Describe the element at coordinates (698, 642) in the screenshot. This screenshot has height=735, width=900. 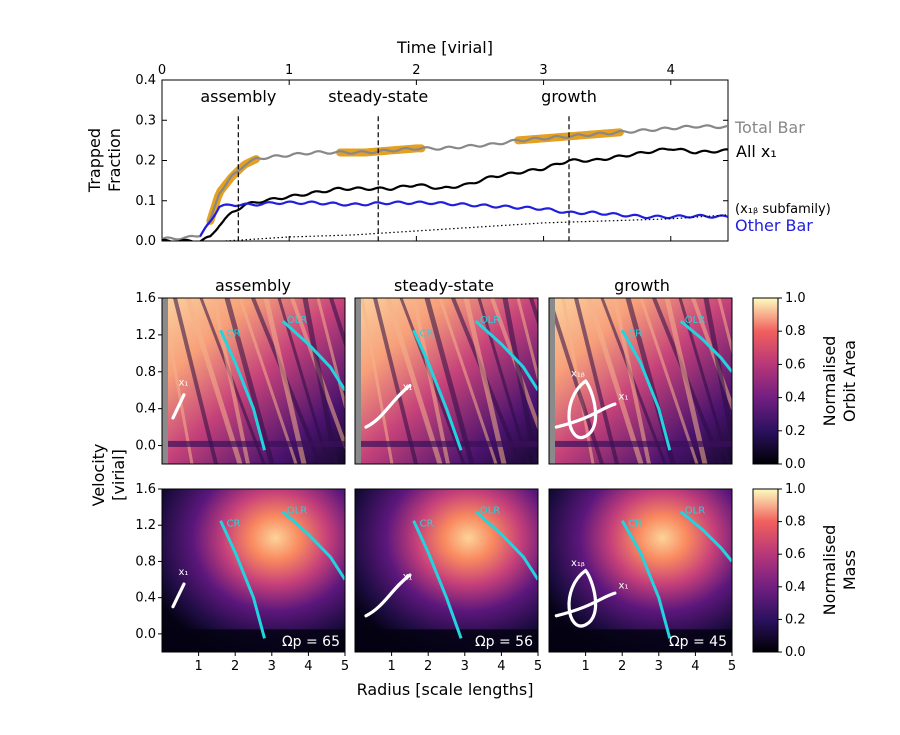
I see `pattern-speed-label: Ωp = 45` at that location.